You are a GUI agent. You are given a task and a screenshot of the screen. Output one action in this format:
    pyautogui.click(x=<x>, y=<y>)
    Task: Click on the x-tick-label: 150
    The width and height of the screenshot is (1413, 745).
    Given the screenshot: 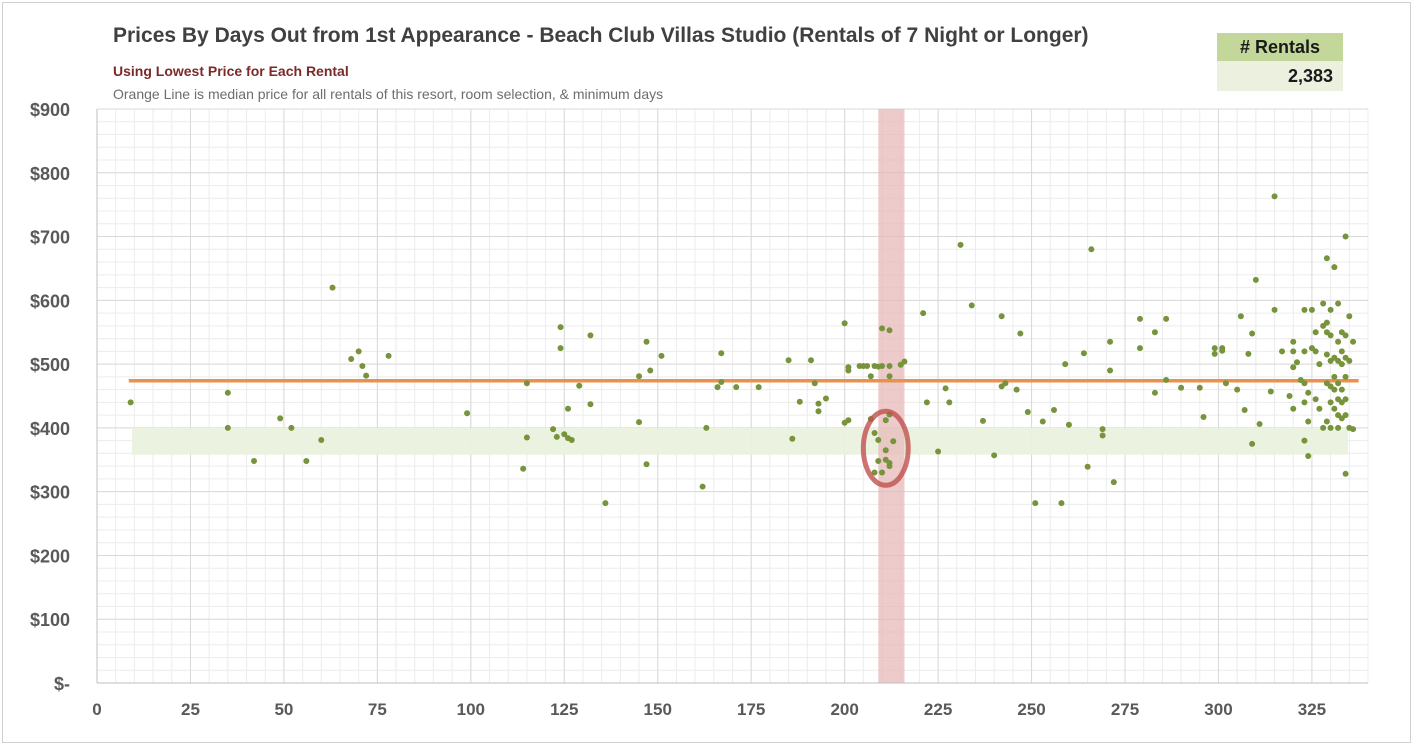 What is the action you would take?
    pyautogui.click(x=658, y=709)
    